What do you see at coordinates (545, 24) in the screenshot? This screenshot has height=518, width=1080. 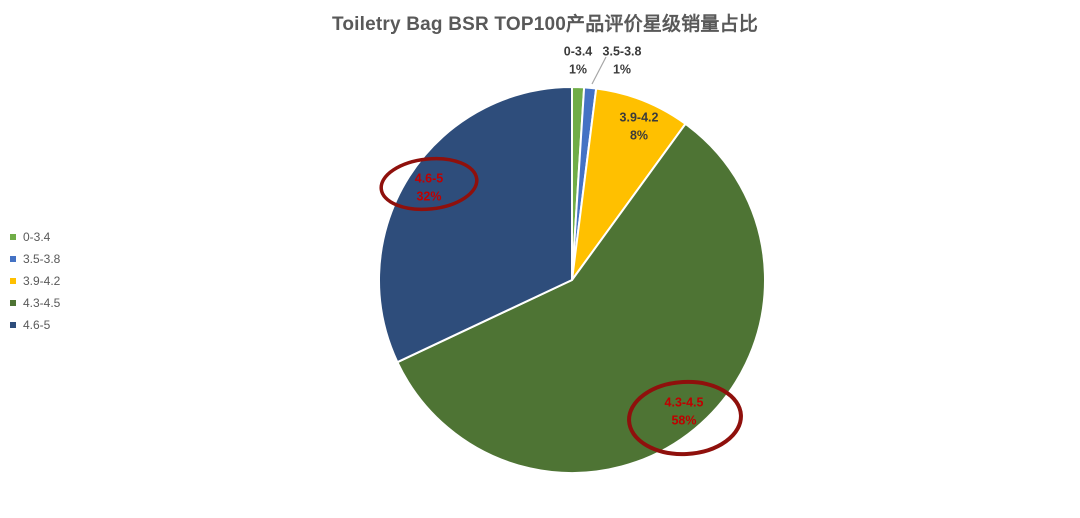 I see `chart-title: Toiletry Bag BSR TOP100产品评价星级销量占比` at bounding box center [545, 24].